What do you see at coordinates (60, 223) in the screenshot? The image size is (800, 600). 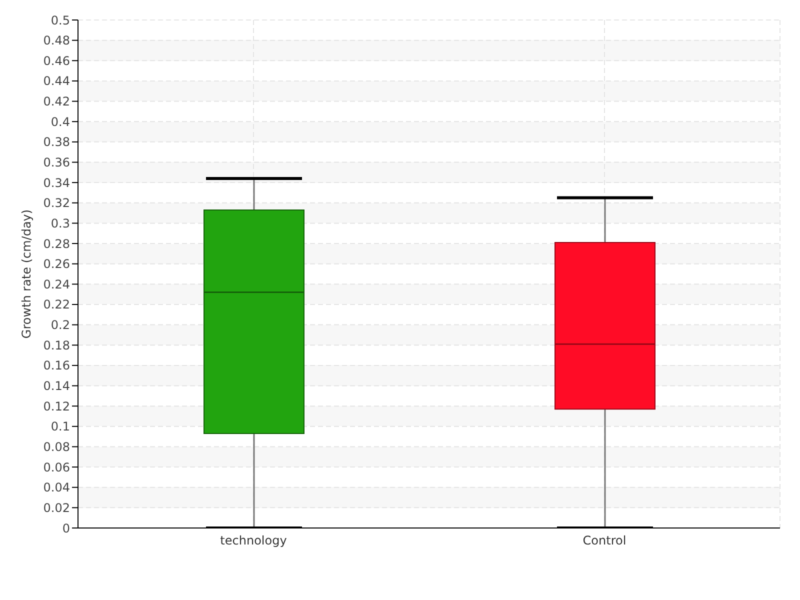 I see `y-tick-label: 0.3` at bounding box center [60, 223].